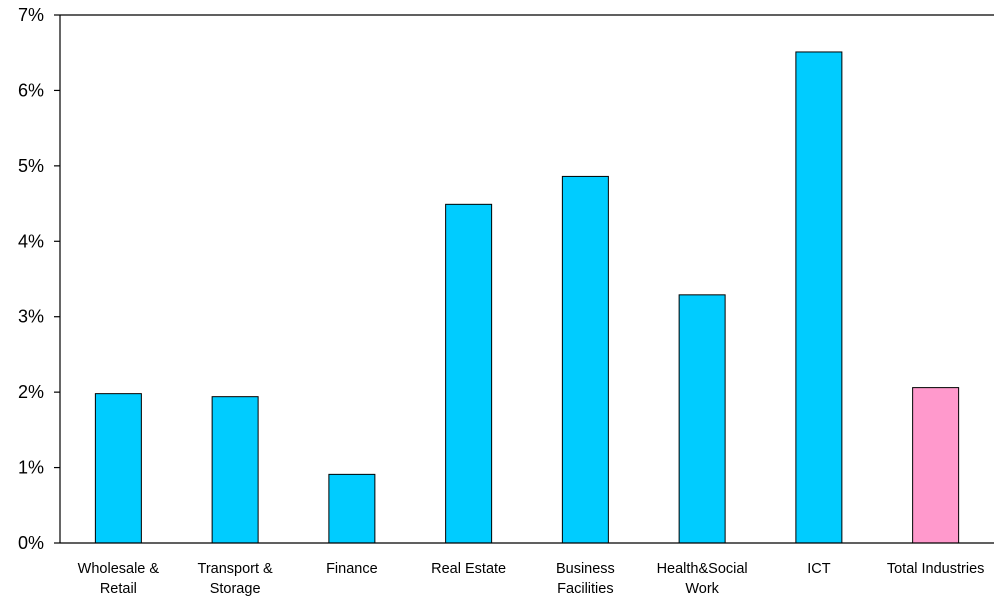 Image resolution: width=994 pixels, height=597 pixels. What do you see at coordinates (702, 579) in the screenshot?
I see `x-category-label: Health&Social Work` at bounding box center [702, 579].